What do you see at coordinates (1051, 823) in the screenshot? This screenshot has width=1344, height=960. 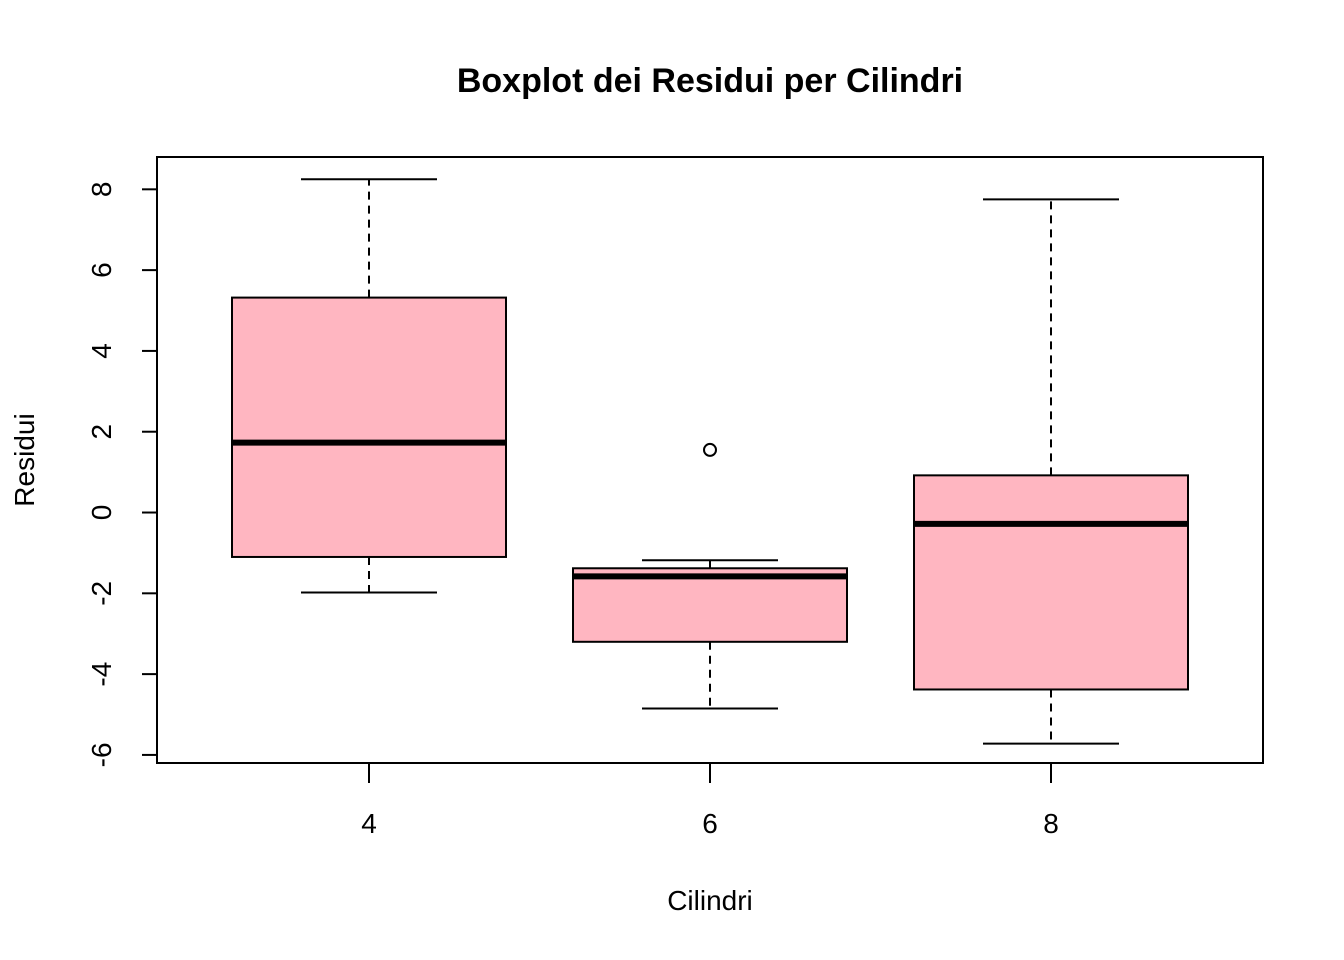 I see `x-tick-label: 8` at bounding box center [1051, 823].